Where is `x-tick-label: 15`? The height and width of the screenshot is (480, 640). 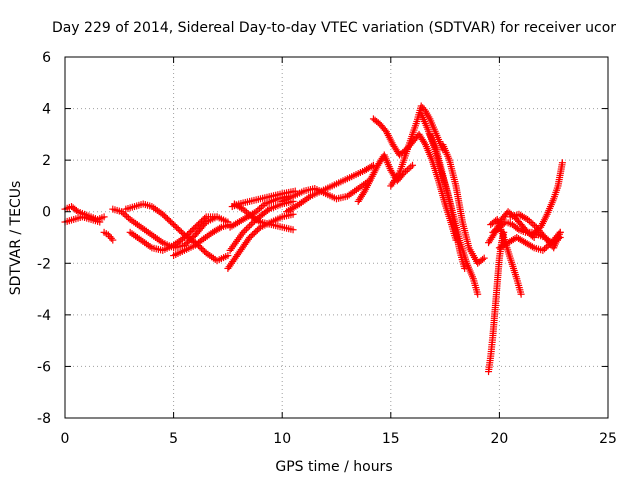
x-tick-label: 15 is located at coordinates (391, 439).